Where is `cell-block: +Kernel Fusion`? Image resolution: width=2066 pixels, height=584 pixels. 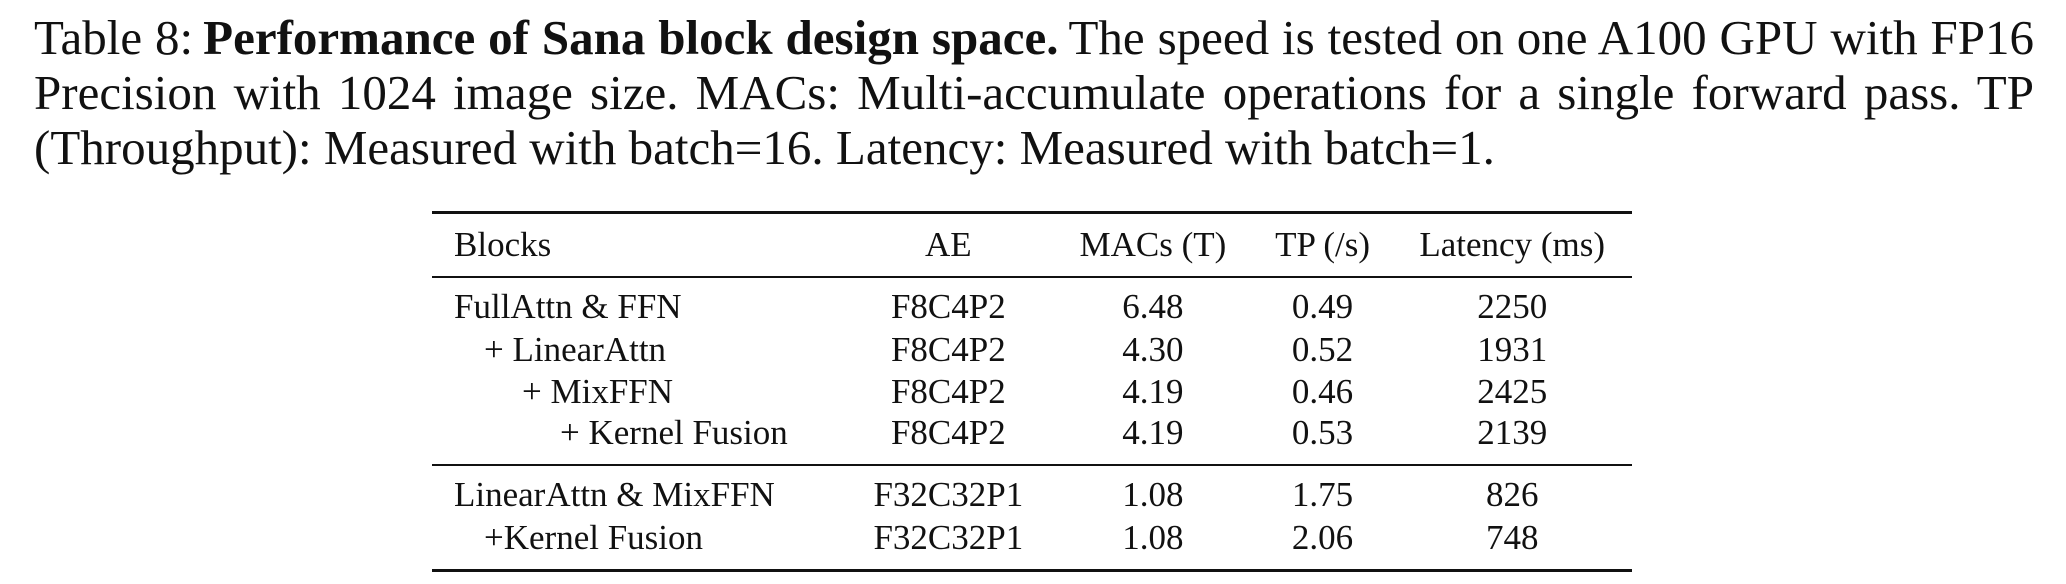
cell-block: +Kernel Fusion is located at coordinates (638, 544).